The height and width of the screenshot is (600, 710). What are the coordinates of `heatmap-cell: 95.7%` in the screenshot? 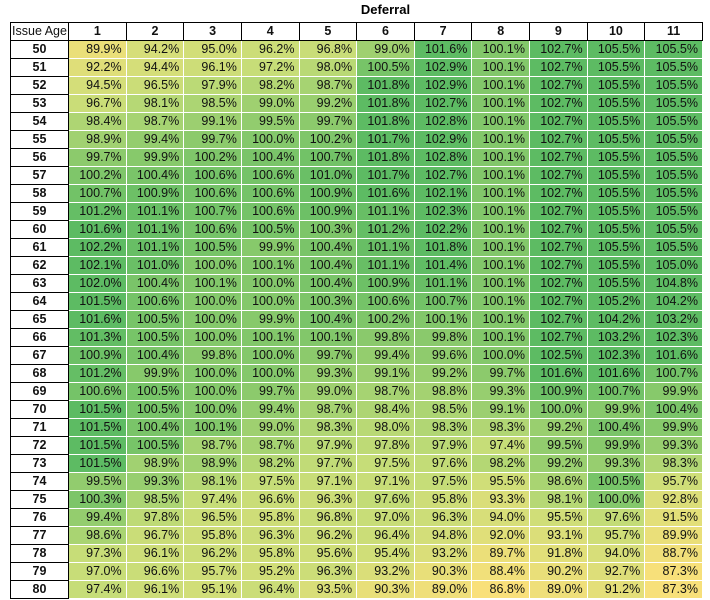 It's located at (673, 481).